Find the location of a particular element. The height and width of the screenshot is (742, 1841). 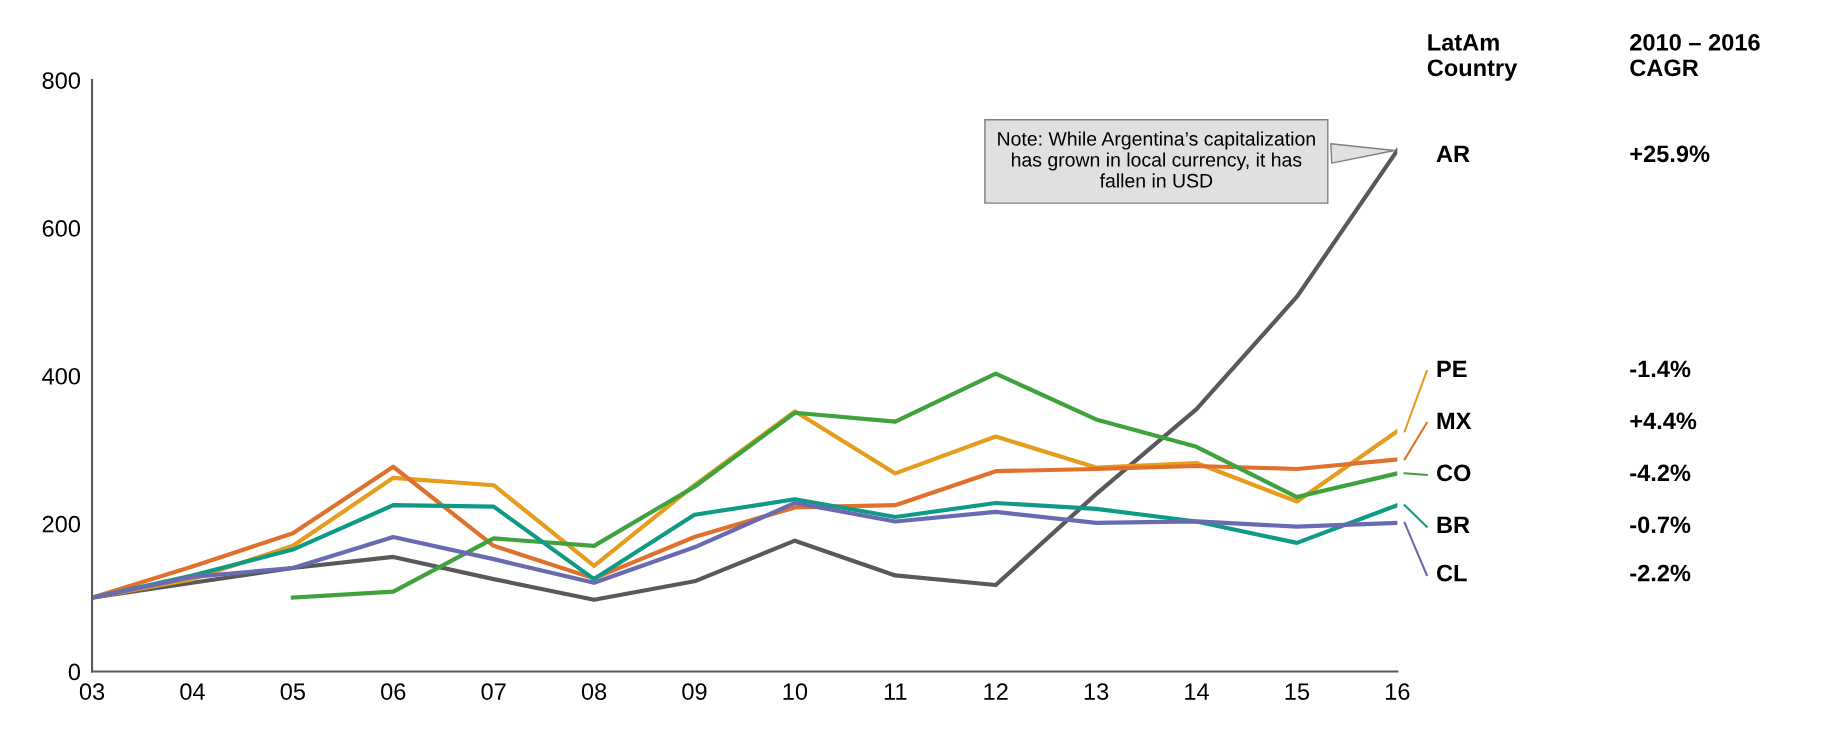

text: +25.9% is located at coordinates (1670, 154).